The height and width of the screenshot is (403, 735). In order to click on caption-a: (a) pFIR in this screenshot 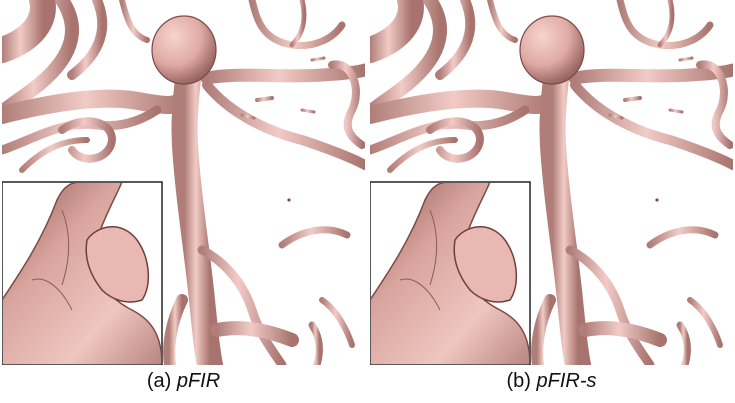, I will do `click(183, 381)`.